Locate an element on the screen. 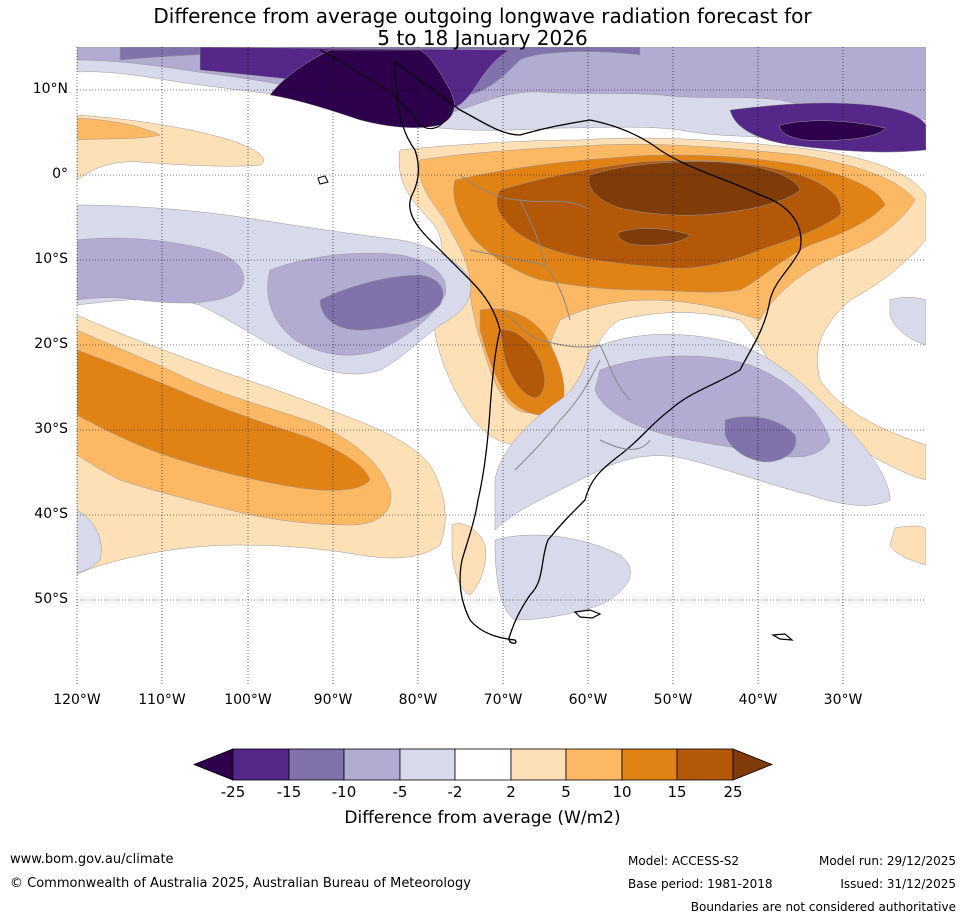 The width and height of the screenshot is (965, 919). colorbar-tick: 25 is located at coordinates (733, 792).